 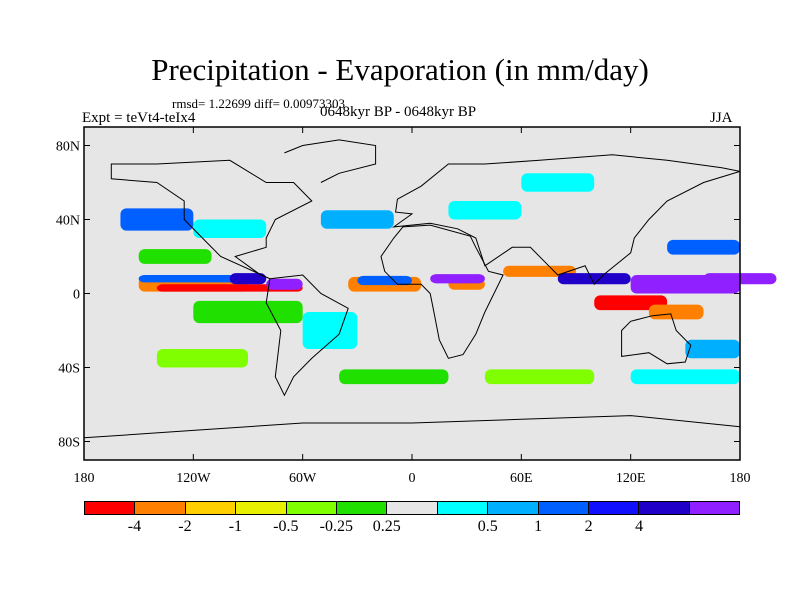 I want to click on lon-label: 120W, so click(x=193, y=478).